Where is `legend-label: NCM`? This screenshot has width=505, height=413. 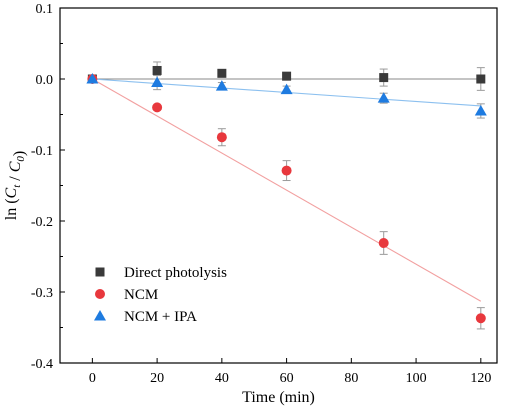 legend-label: NCM is located at coordinates (141, 295).